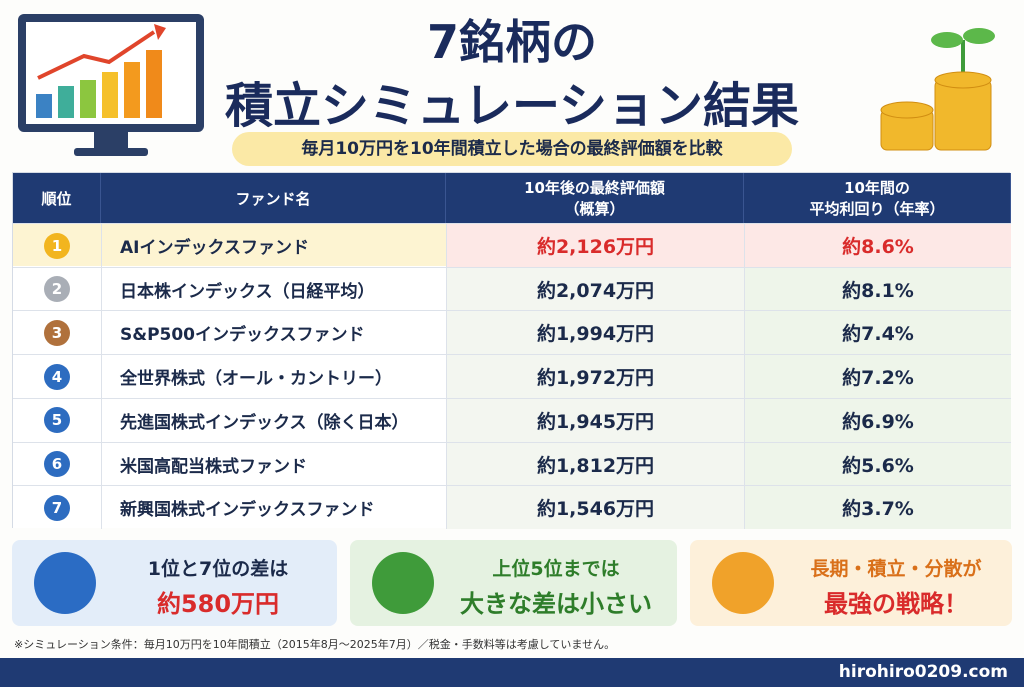  I want to click on monitor-icon, so click(111, 85).